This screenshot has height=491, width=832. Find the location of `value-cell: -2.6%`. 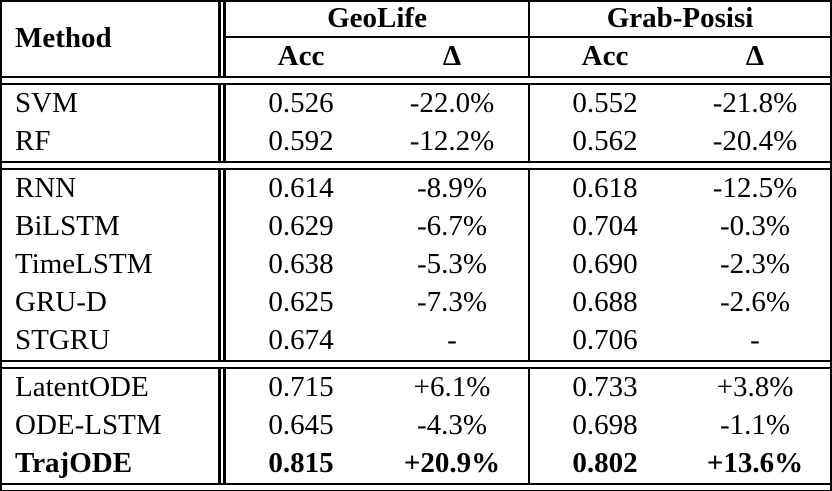

value-cell: -2.6% is located at coordinates (755, 302).